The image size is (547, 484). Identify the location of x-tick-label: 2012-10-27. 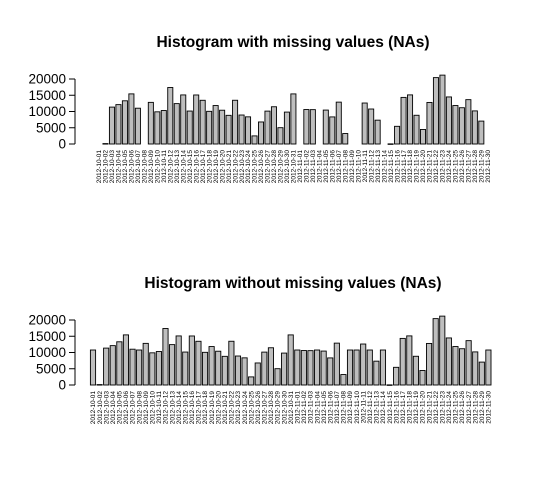
(268, 167).